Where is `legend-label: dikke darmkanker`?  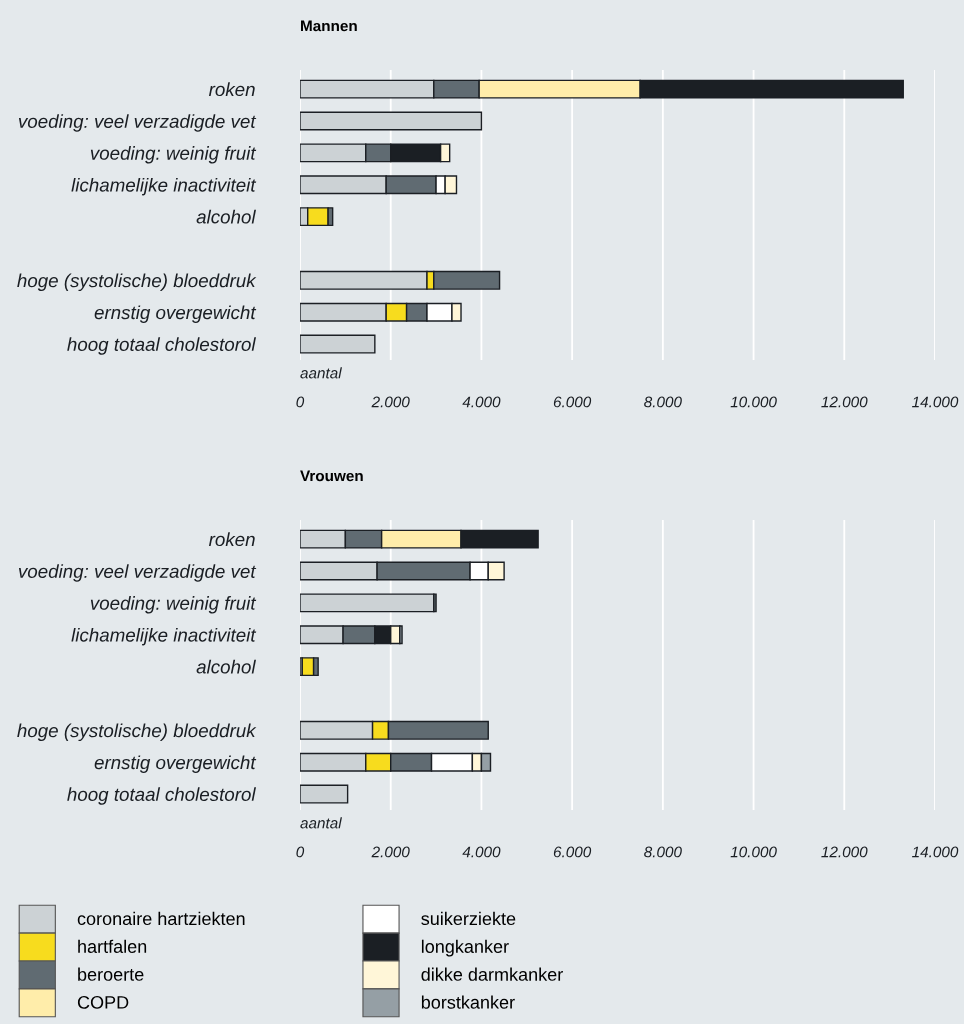 legend-label: dikke darmkanker is located at coordinates (492, 974).